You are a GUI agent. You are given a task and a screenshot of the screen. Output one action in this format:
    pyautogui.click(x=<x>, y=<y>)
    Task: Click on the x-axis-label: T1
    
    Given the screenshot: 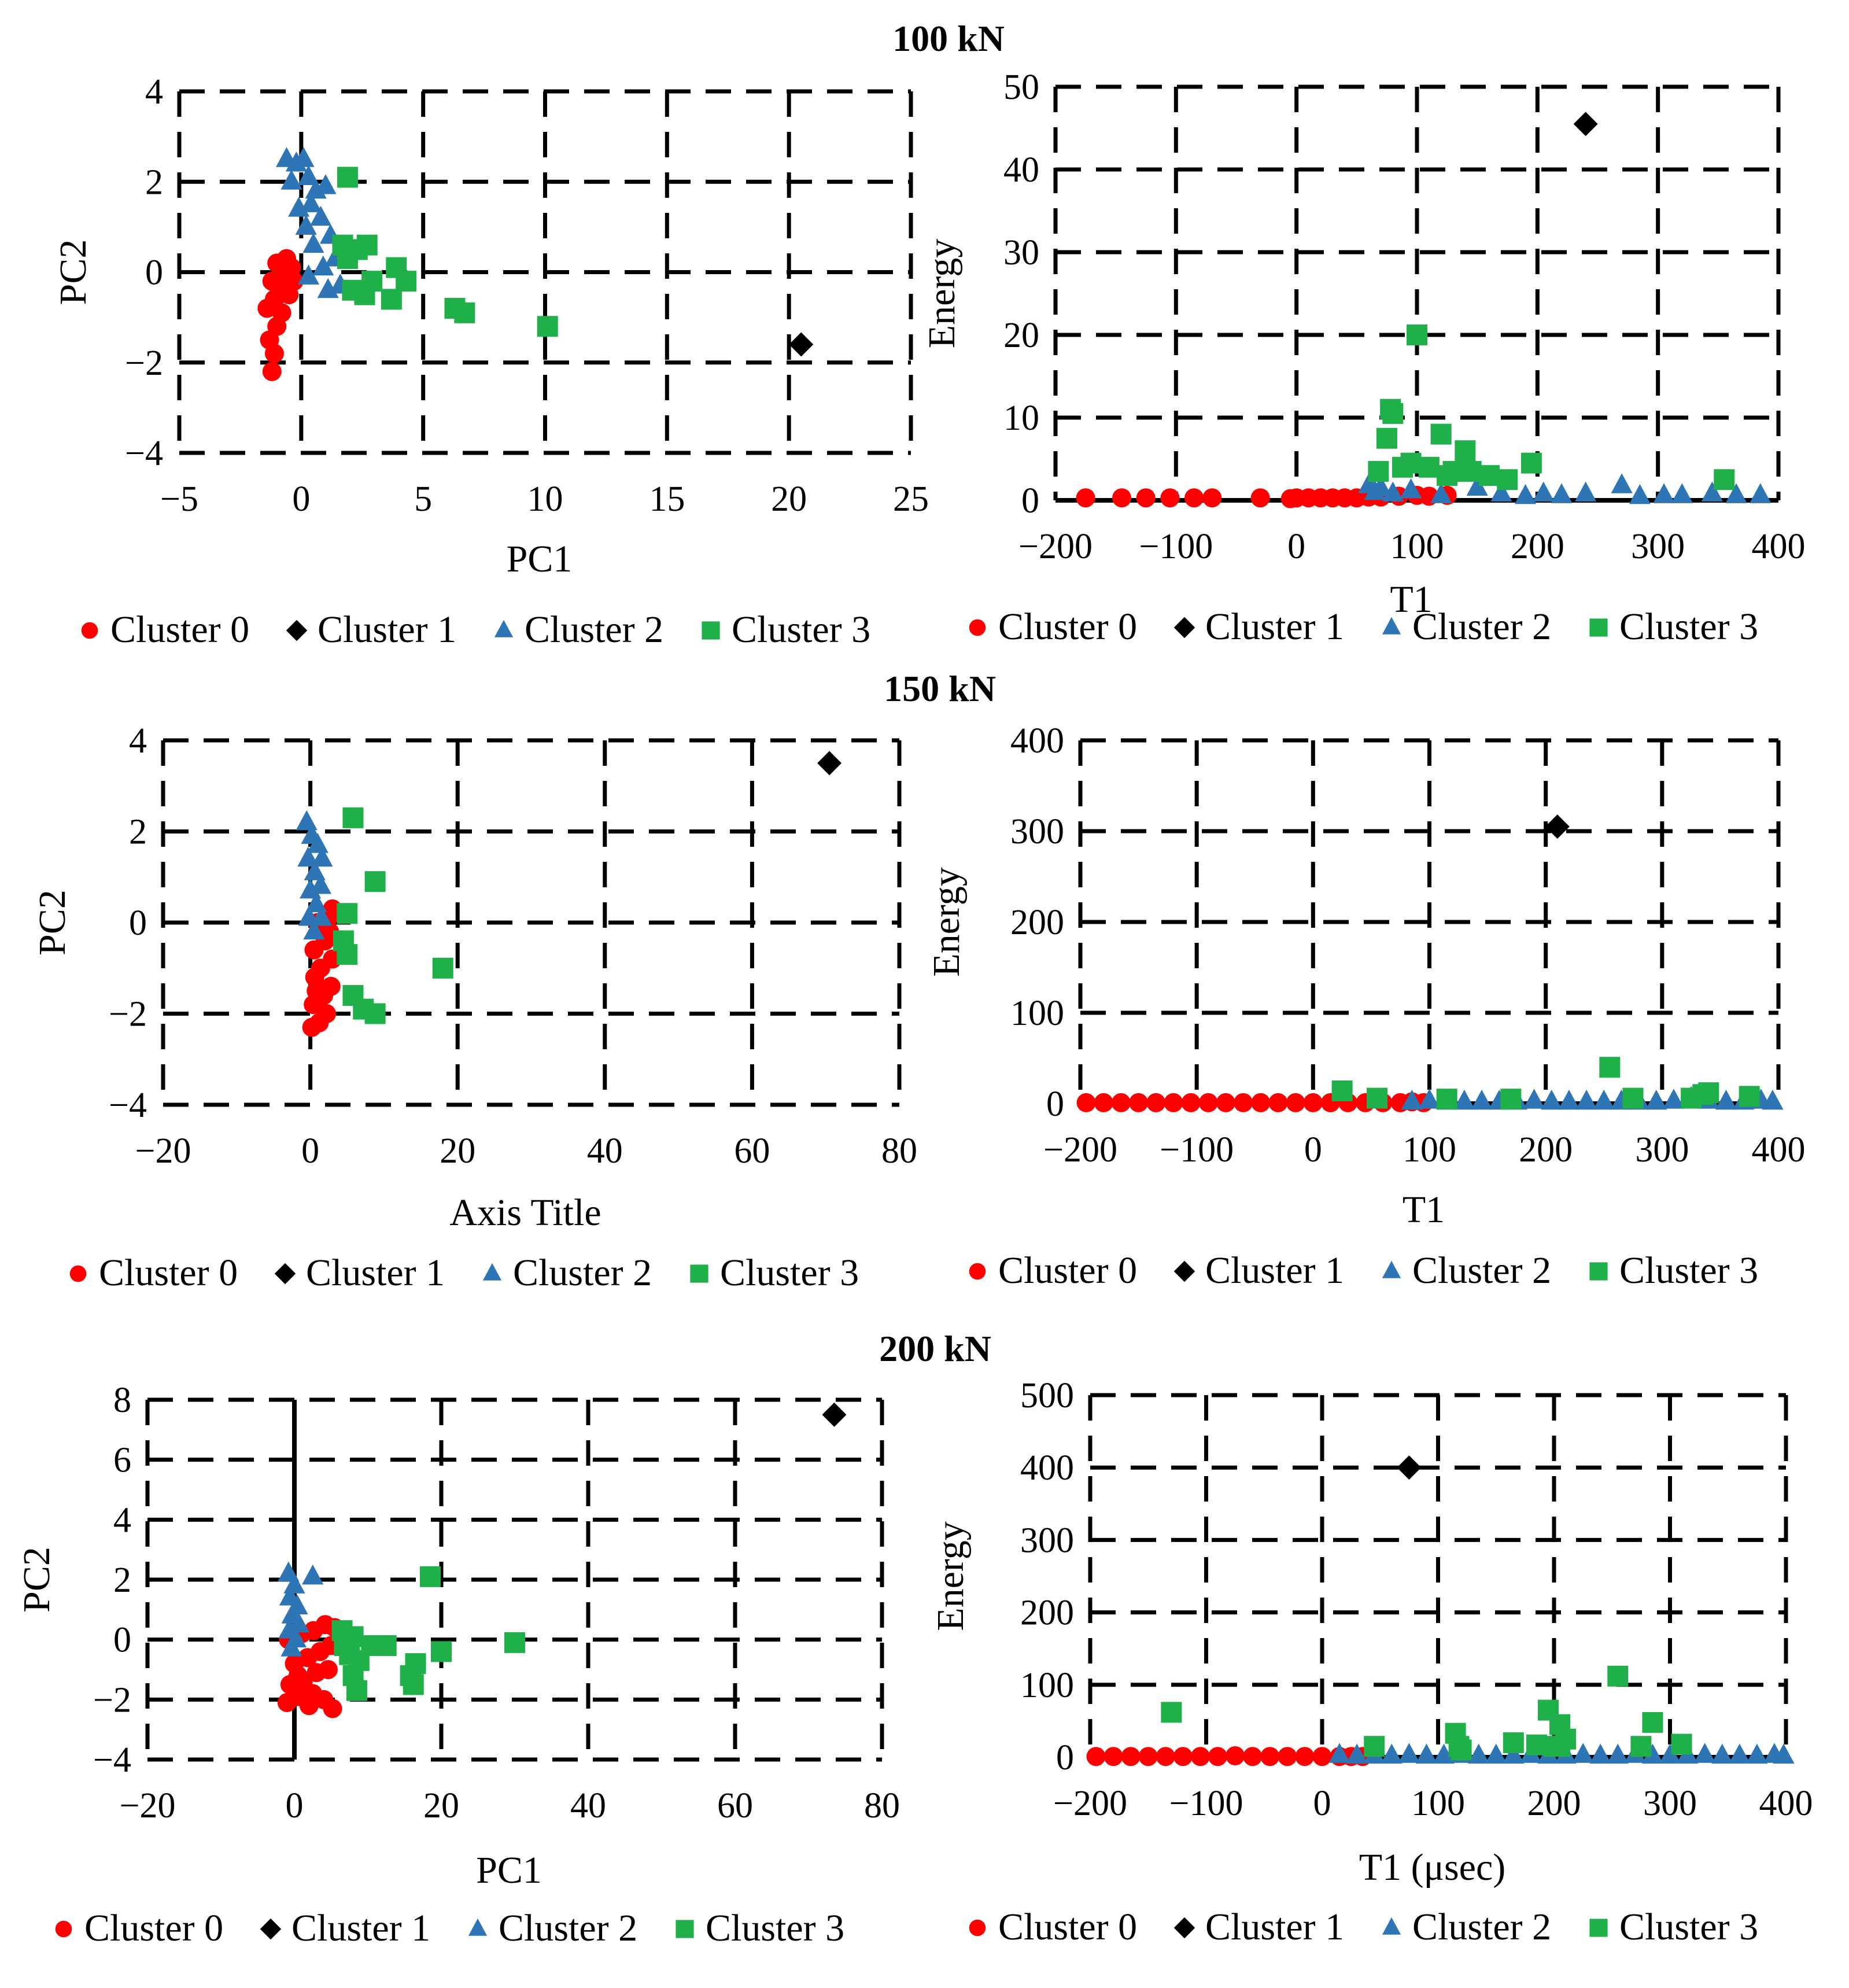 What is the action you would take?
    pyautogui.click(x=1411, y=599)
    